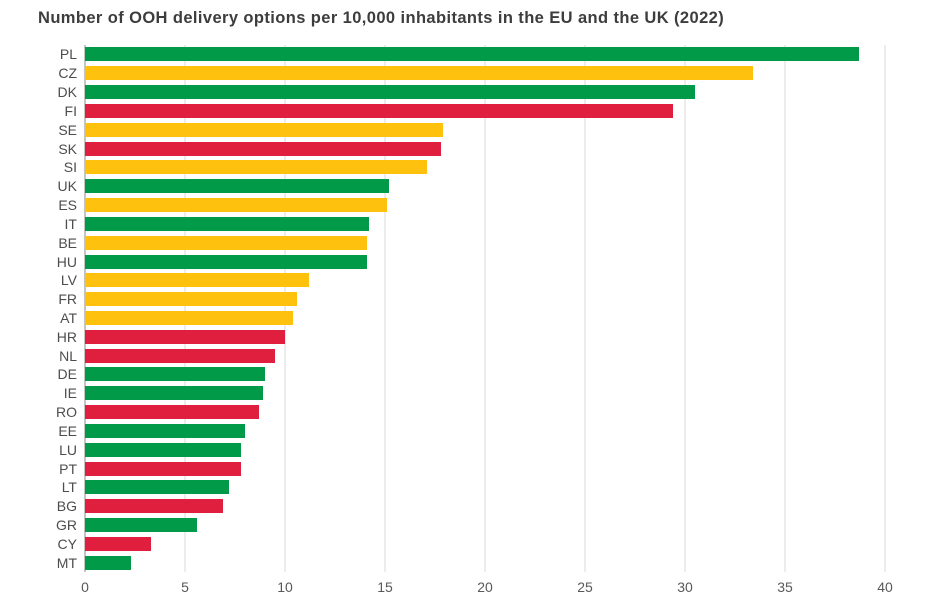  Describe the element at coordinates (69, 487) in the screenshot. I see `category-label-LT: LT` at that location.